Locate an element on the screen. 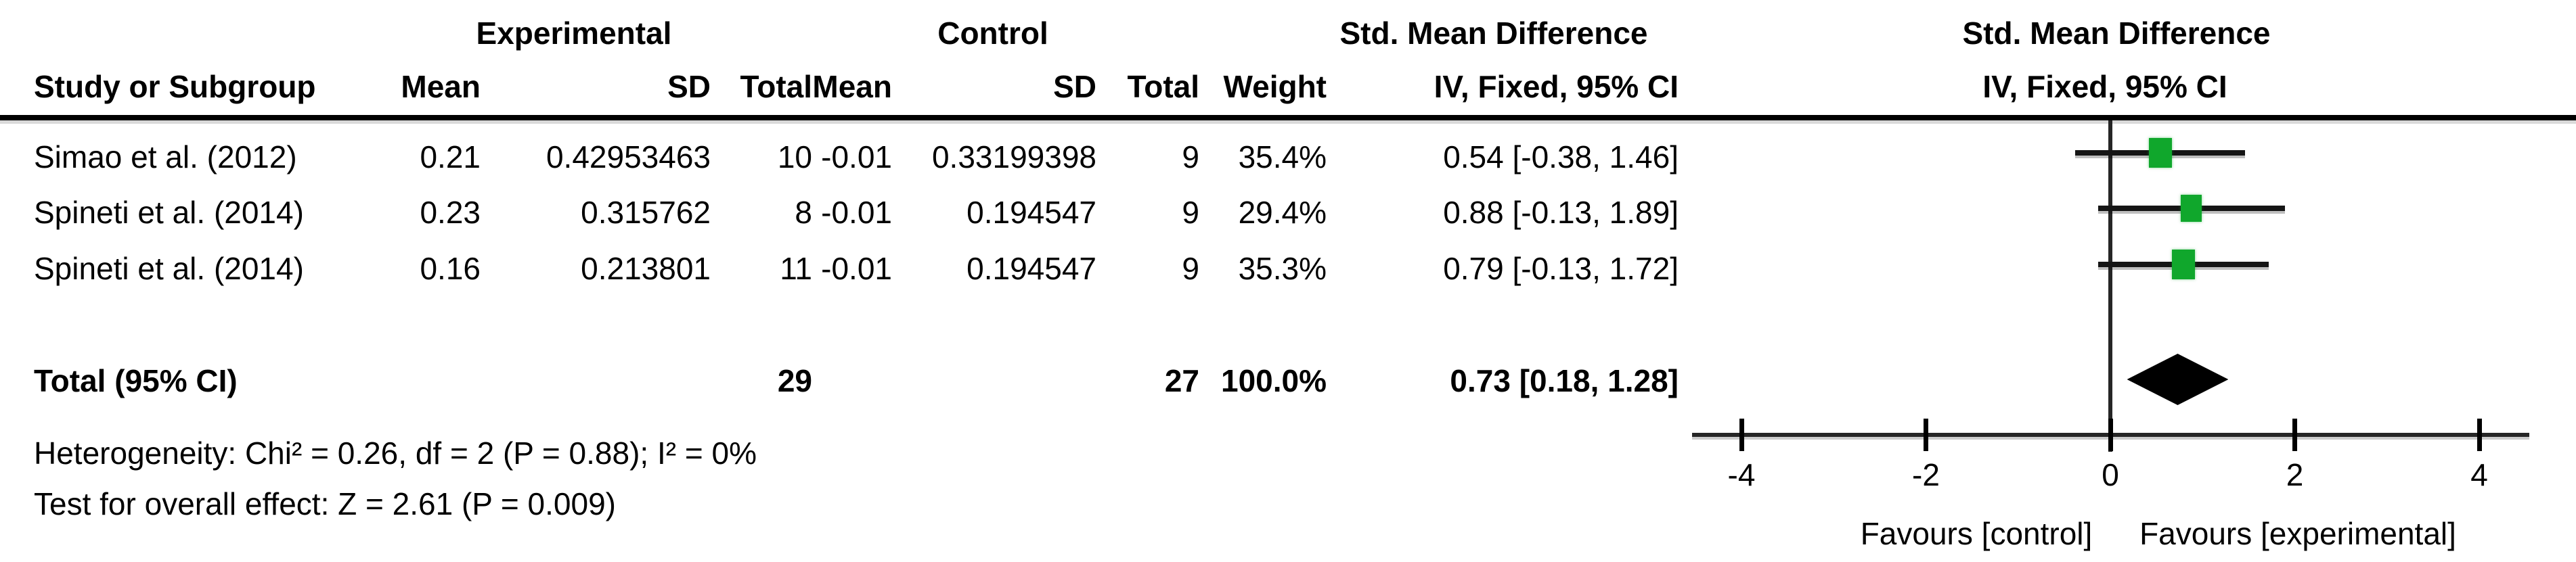 This screenshot has width=2576, height=562. header-group-smd-text: Std. Mean Difference is located at coordinates (1493, 33).